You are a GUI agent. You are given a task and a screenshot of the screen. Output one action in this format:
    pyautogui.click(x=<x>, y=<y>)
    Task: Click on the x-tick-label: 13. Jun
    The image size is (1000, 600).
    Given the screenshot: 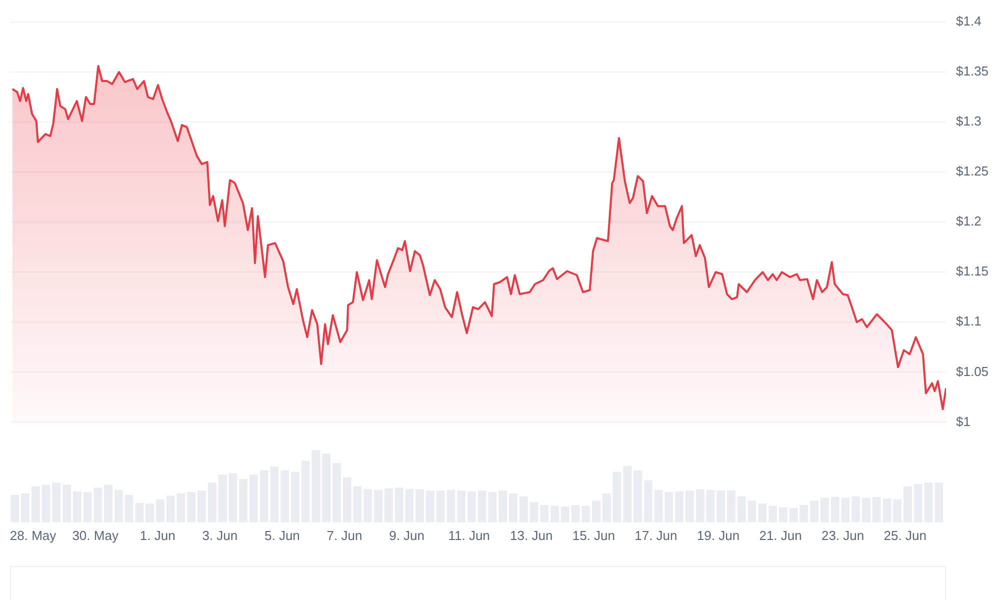 What is the action you would take?
    pyautogui.click(x=531, y=535)
    